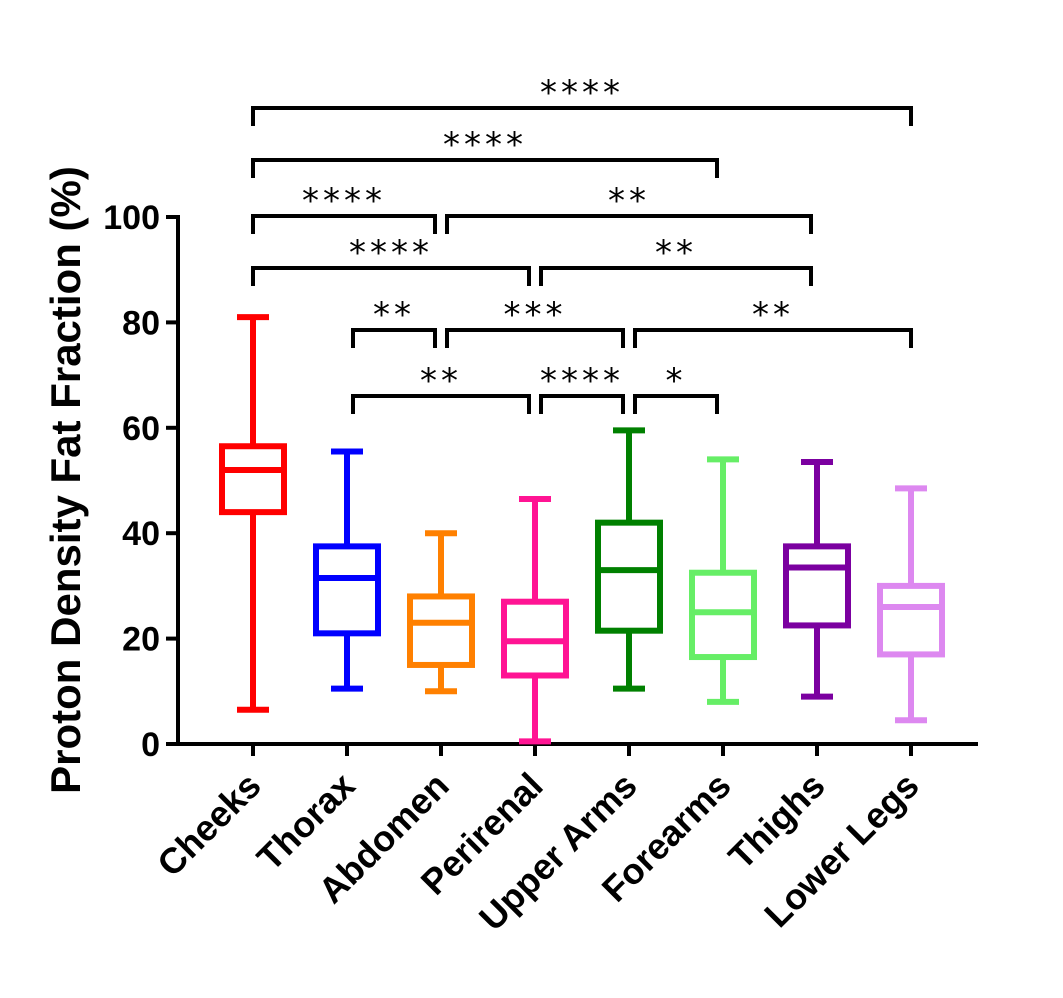  I want to click on sig-label: *, so click(676, 381).